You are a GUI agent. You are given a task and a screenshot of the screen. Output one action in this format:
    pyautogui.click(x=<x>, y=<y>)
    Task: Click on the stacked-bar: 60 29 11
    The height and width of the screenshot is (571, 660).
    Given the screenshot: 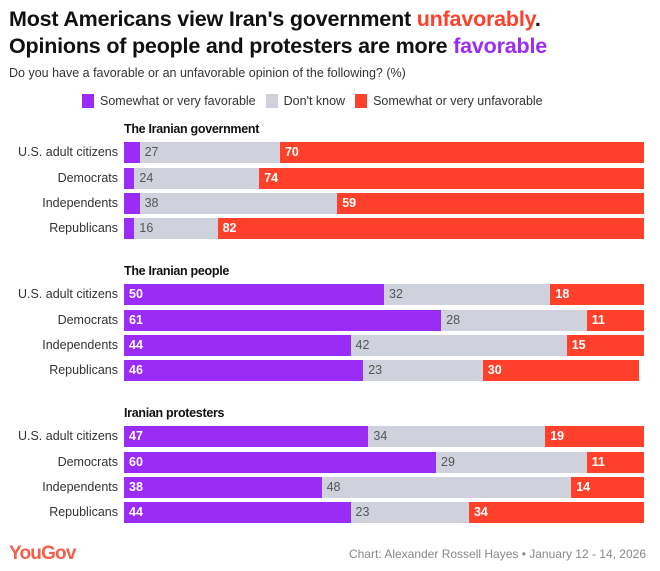 What is the action you would take?
    pyautogui.click(x=384, y=462)
    